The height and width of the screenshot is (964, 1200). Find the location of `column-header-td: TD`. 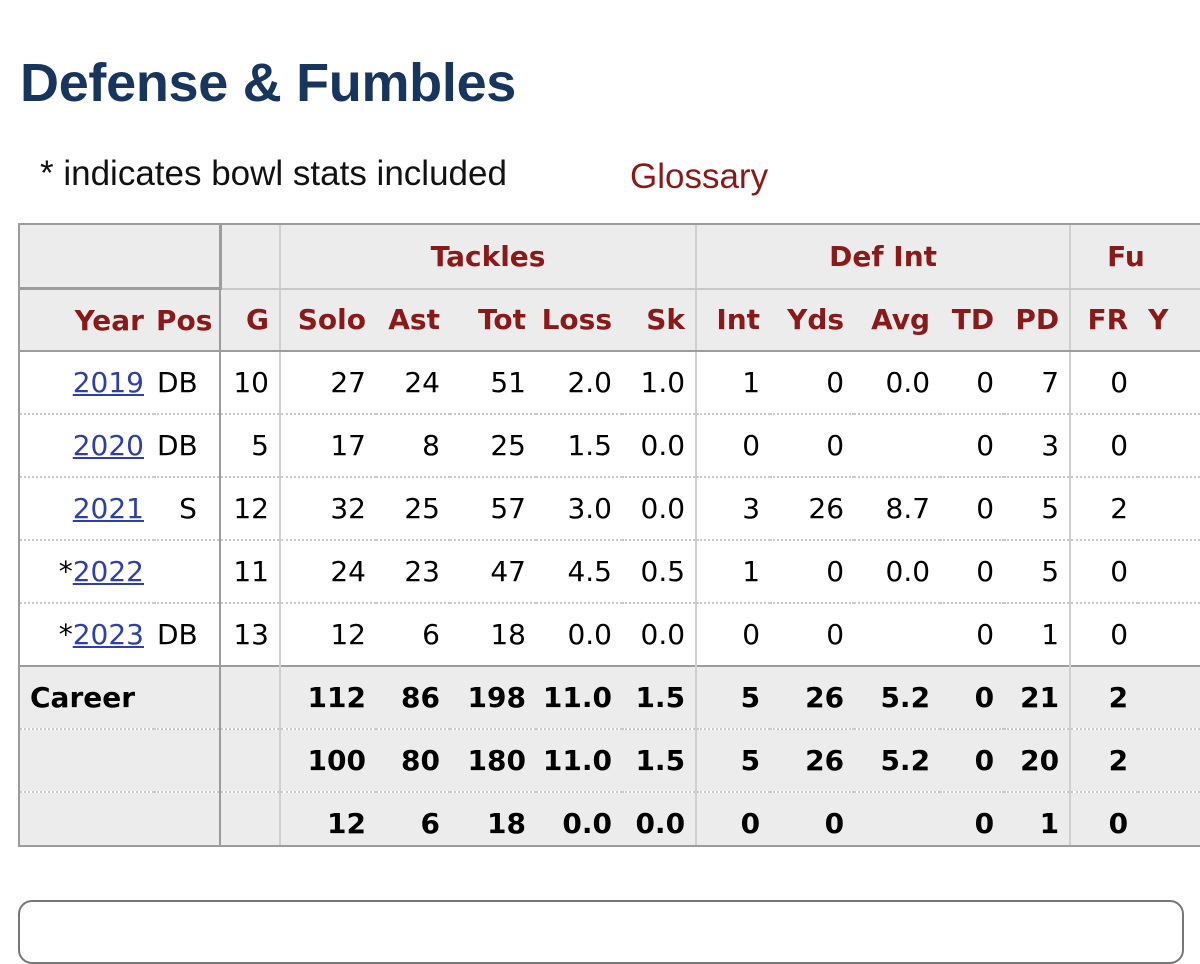

column-header-td: TD is located at coordinates (972, 320).